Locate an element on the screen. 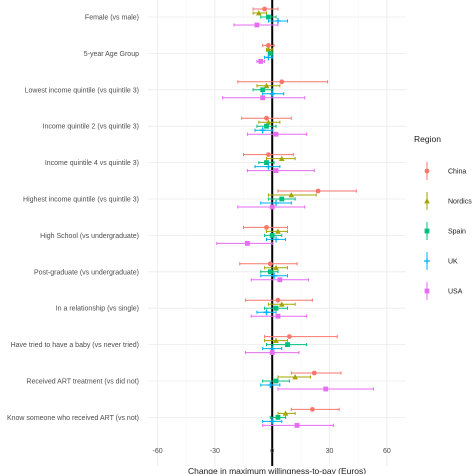  y-tick-label: Received ART treatment (vs did not) is located at coordinates (82, 382).